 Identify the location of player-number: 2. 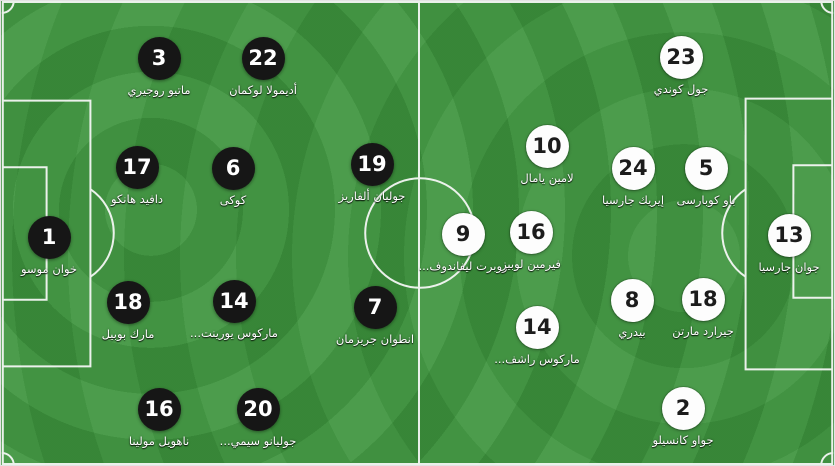
(683, 408).